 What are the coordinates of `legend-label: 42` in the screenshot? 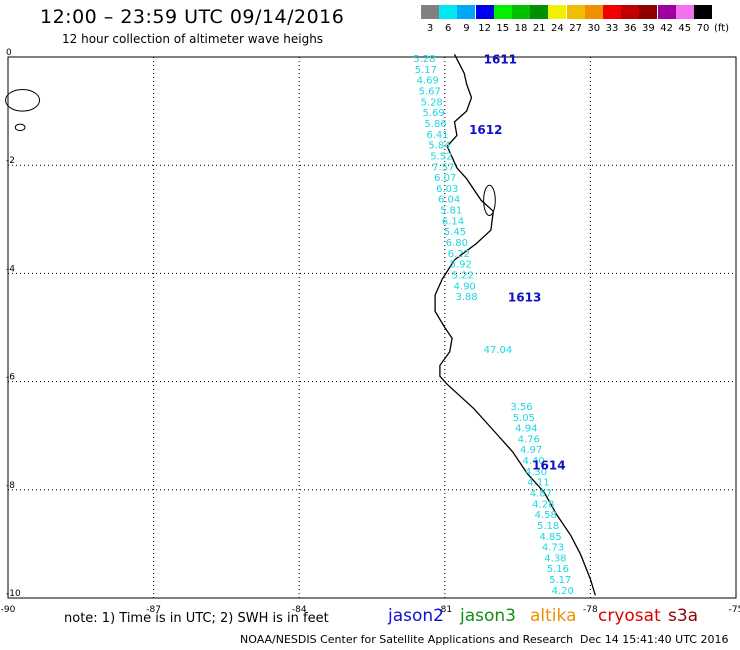 It's located at (666, 28).